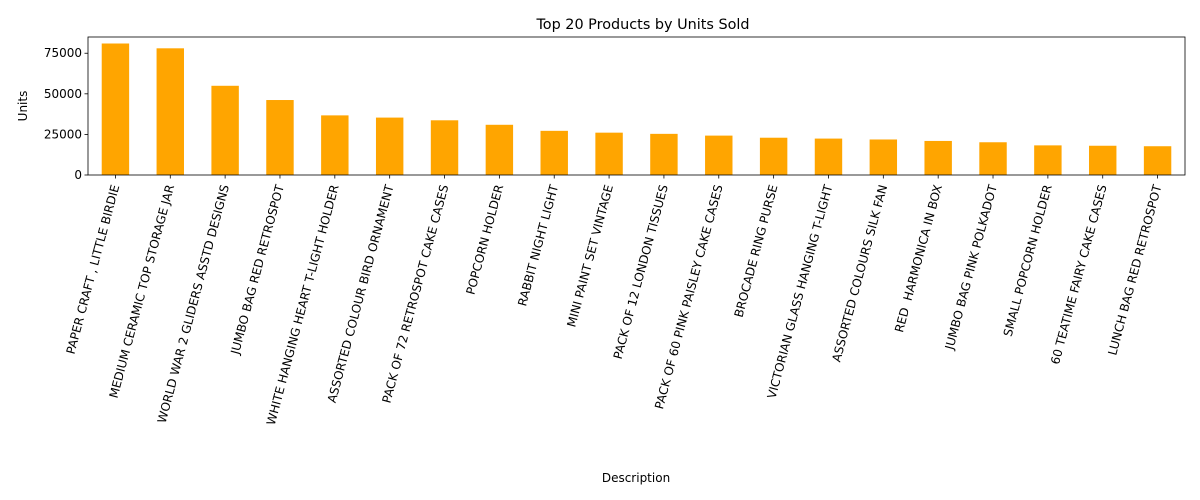 This screenshot has width=1200, height=500. What do you see at coordinates (484, 239) in the screenshot?
I see `x-tick-label: POPCORN HOLDER` at bounding box center [484, 239].